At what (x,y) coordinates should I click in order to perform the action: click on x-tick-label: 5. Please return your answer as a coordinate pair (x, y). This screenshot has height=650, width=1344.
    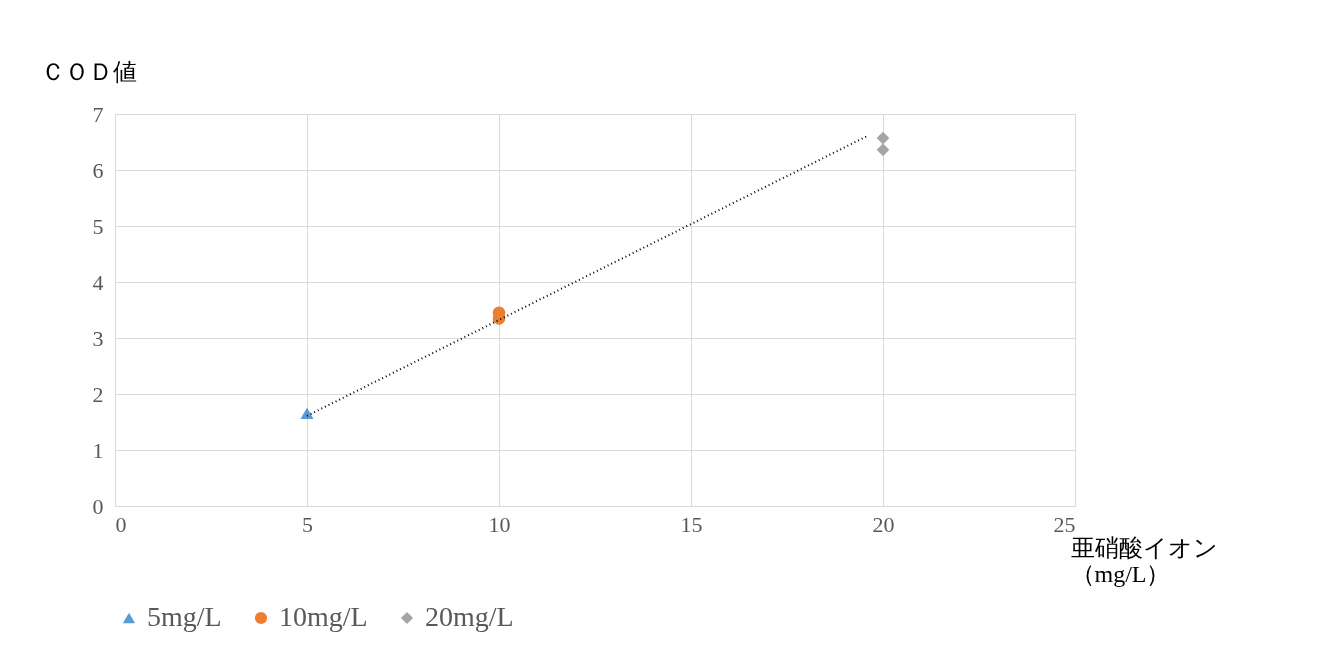
    Looking at the image, I should click on (307, 524).